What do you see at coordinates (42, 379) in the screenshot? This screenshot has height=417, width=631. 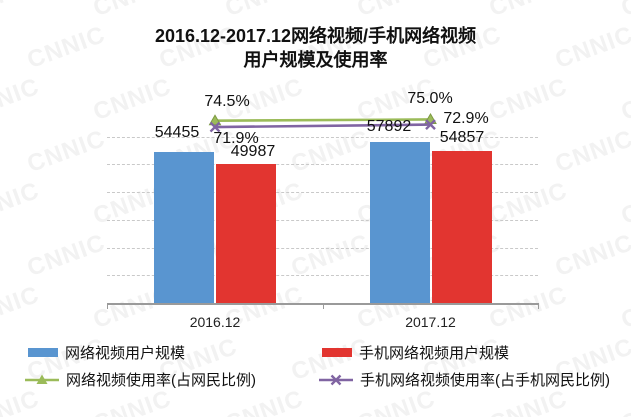 I see `legend-marker-green-line-icon` at bounding box center [42, 379].